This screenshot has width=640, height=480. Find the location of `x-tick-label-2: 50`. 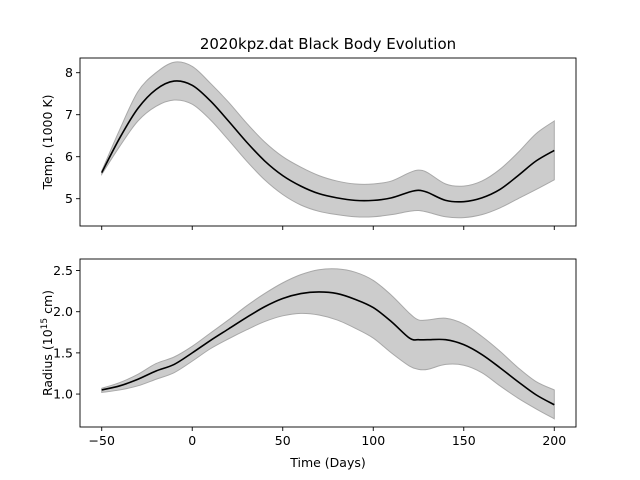

x-tick-label-2: 50 is located at coordinates (283, 440).